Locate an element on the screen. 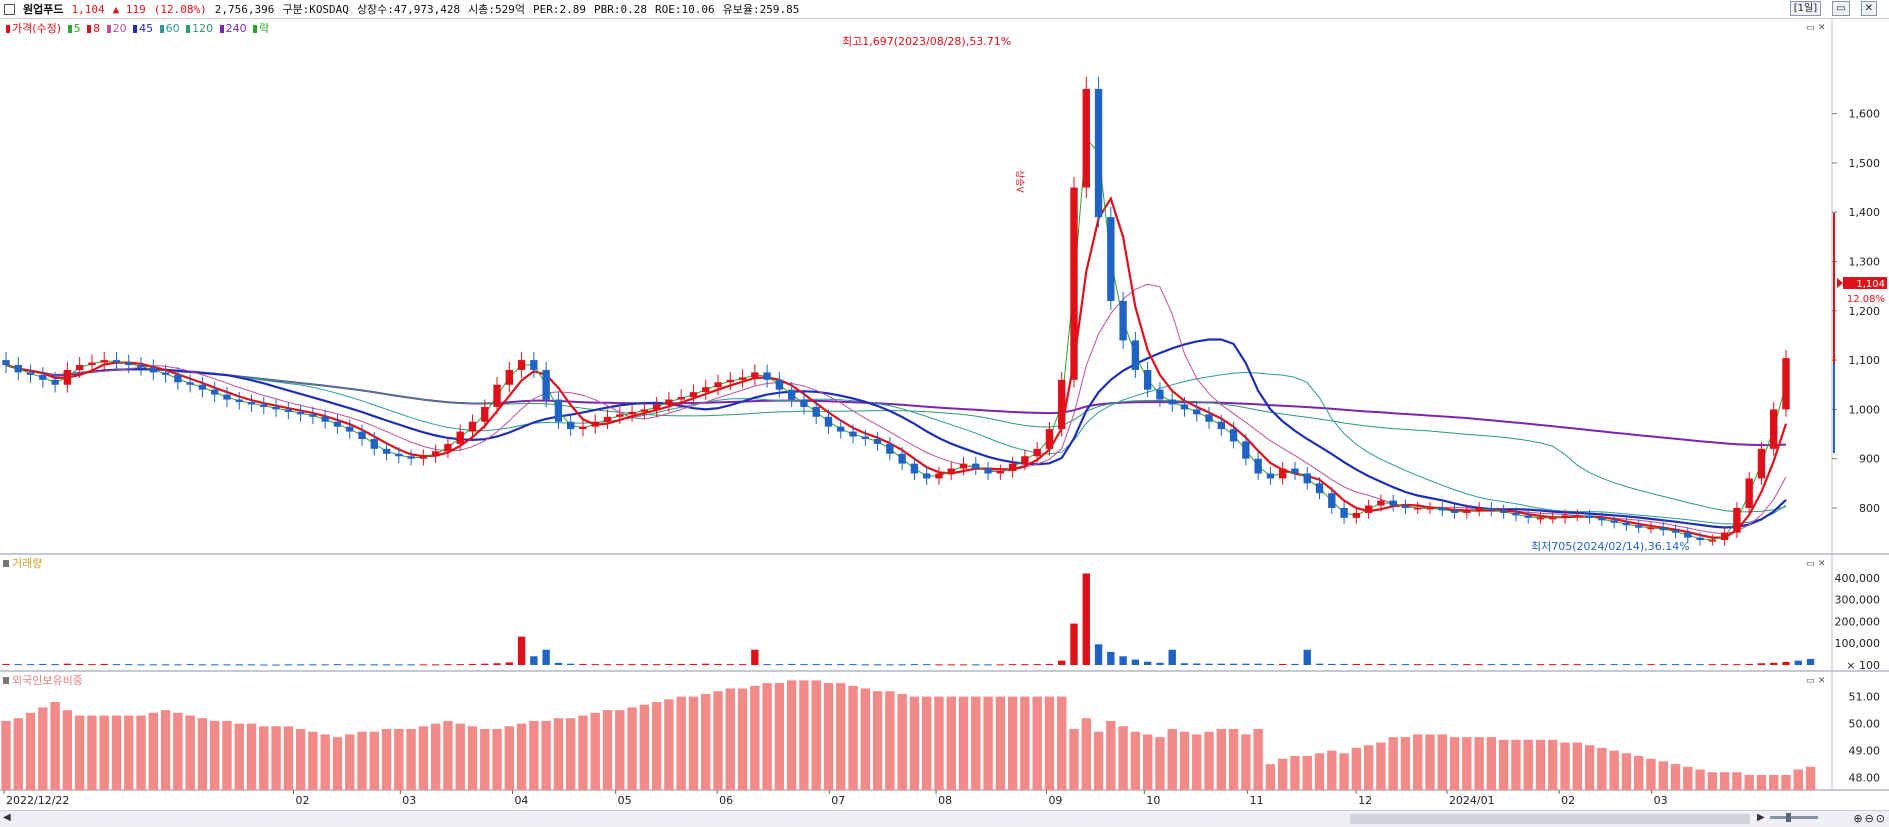 The width and height of the screenshot is (1889, 827). zoom-reset-icon: ⊙ is located at coordinates (1880, 818).